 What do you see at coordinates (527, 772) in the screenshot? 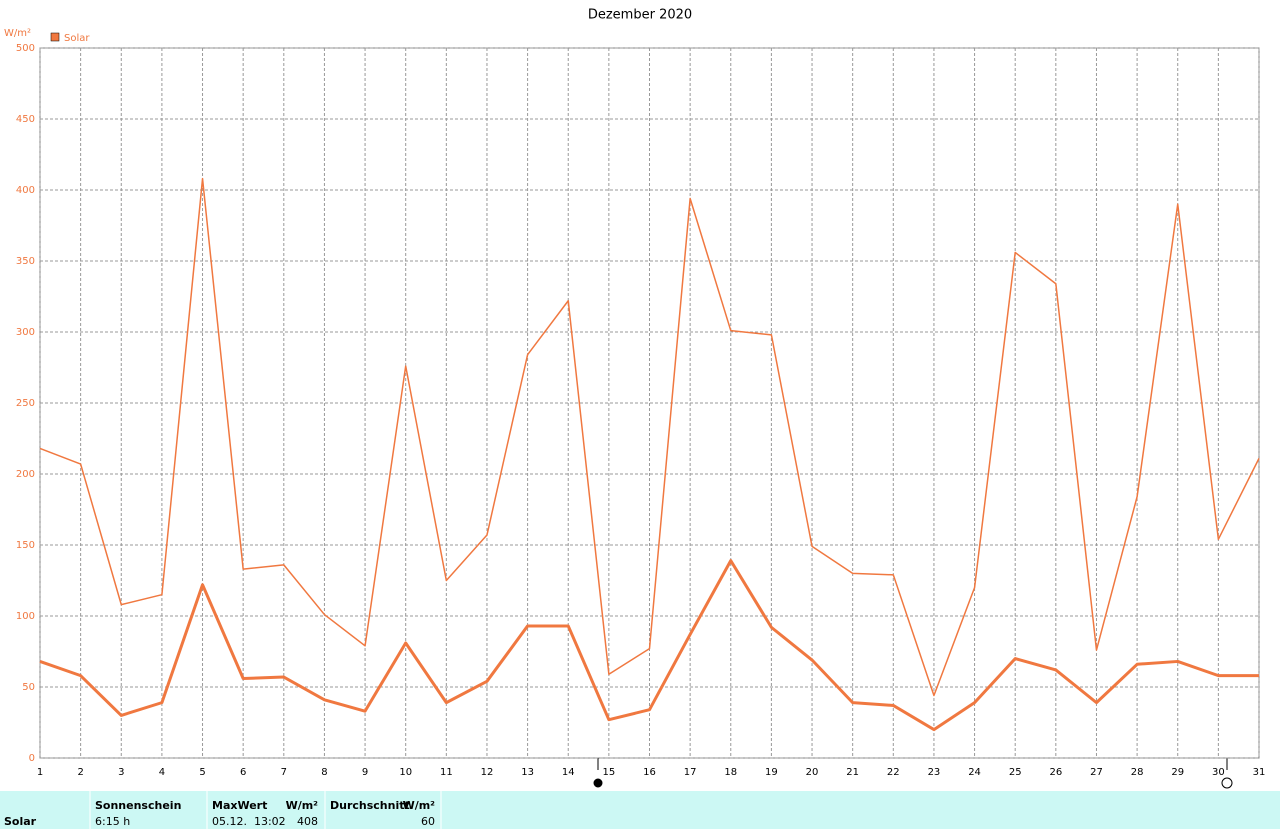
I see `x-tick-label: 13` at bounding box center [527, 772].